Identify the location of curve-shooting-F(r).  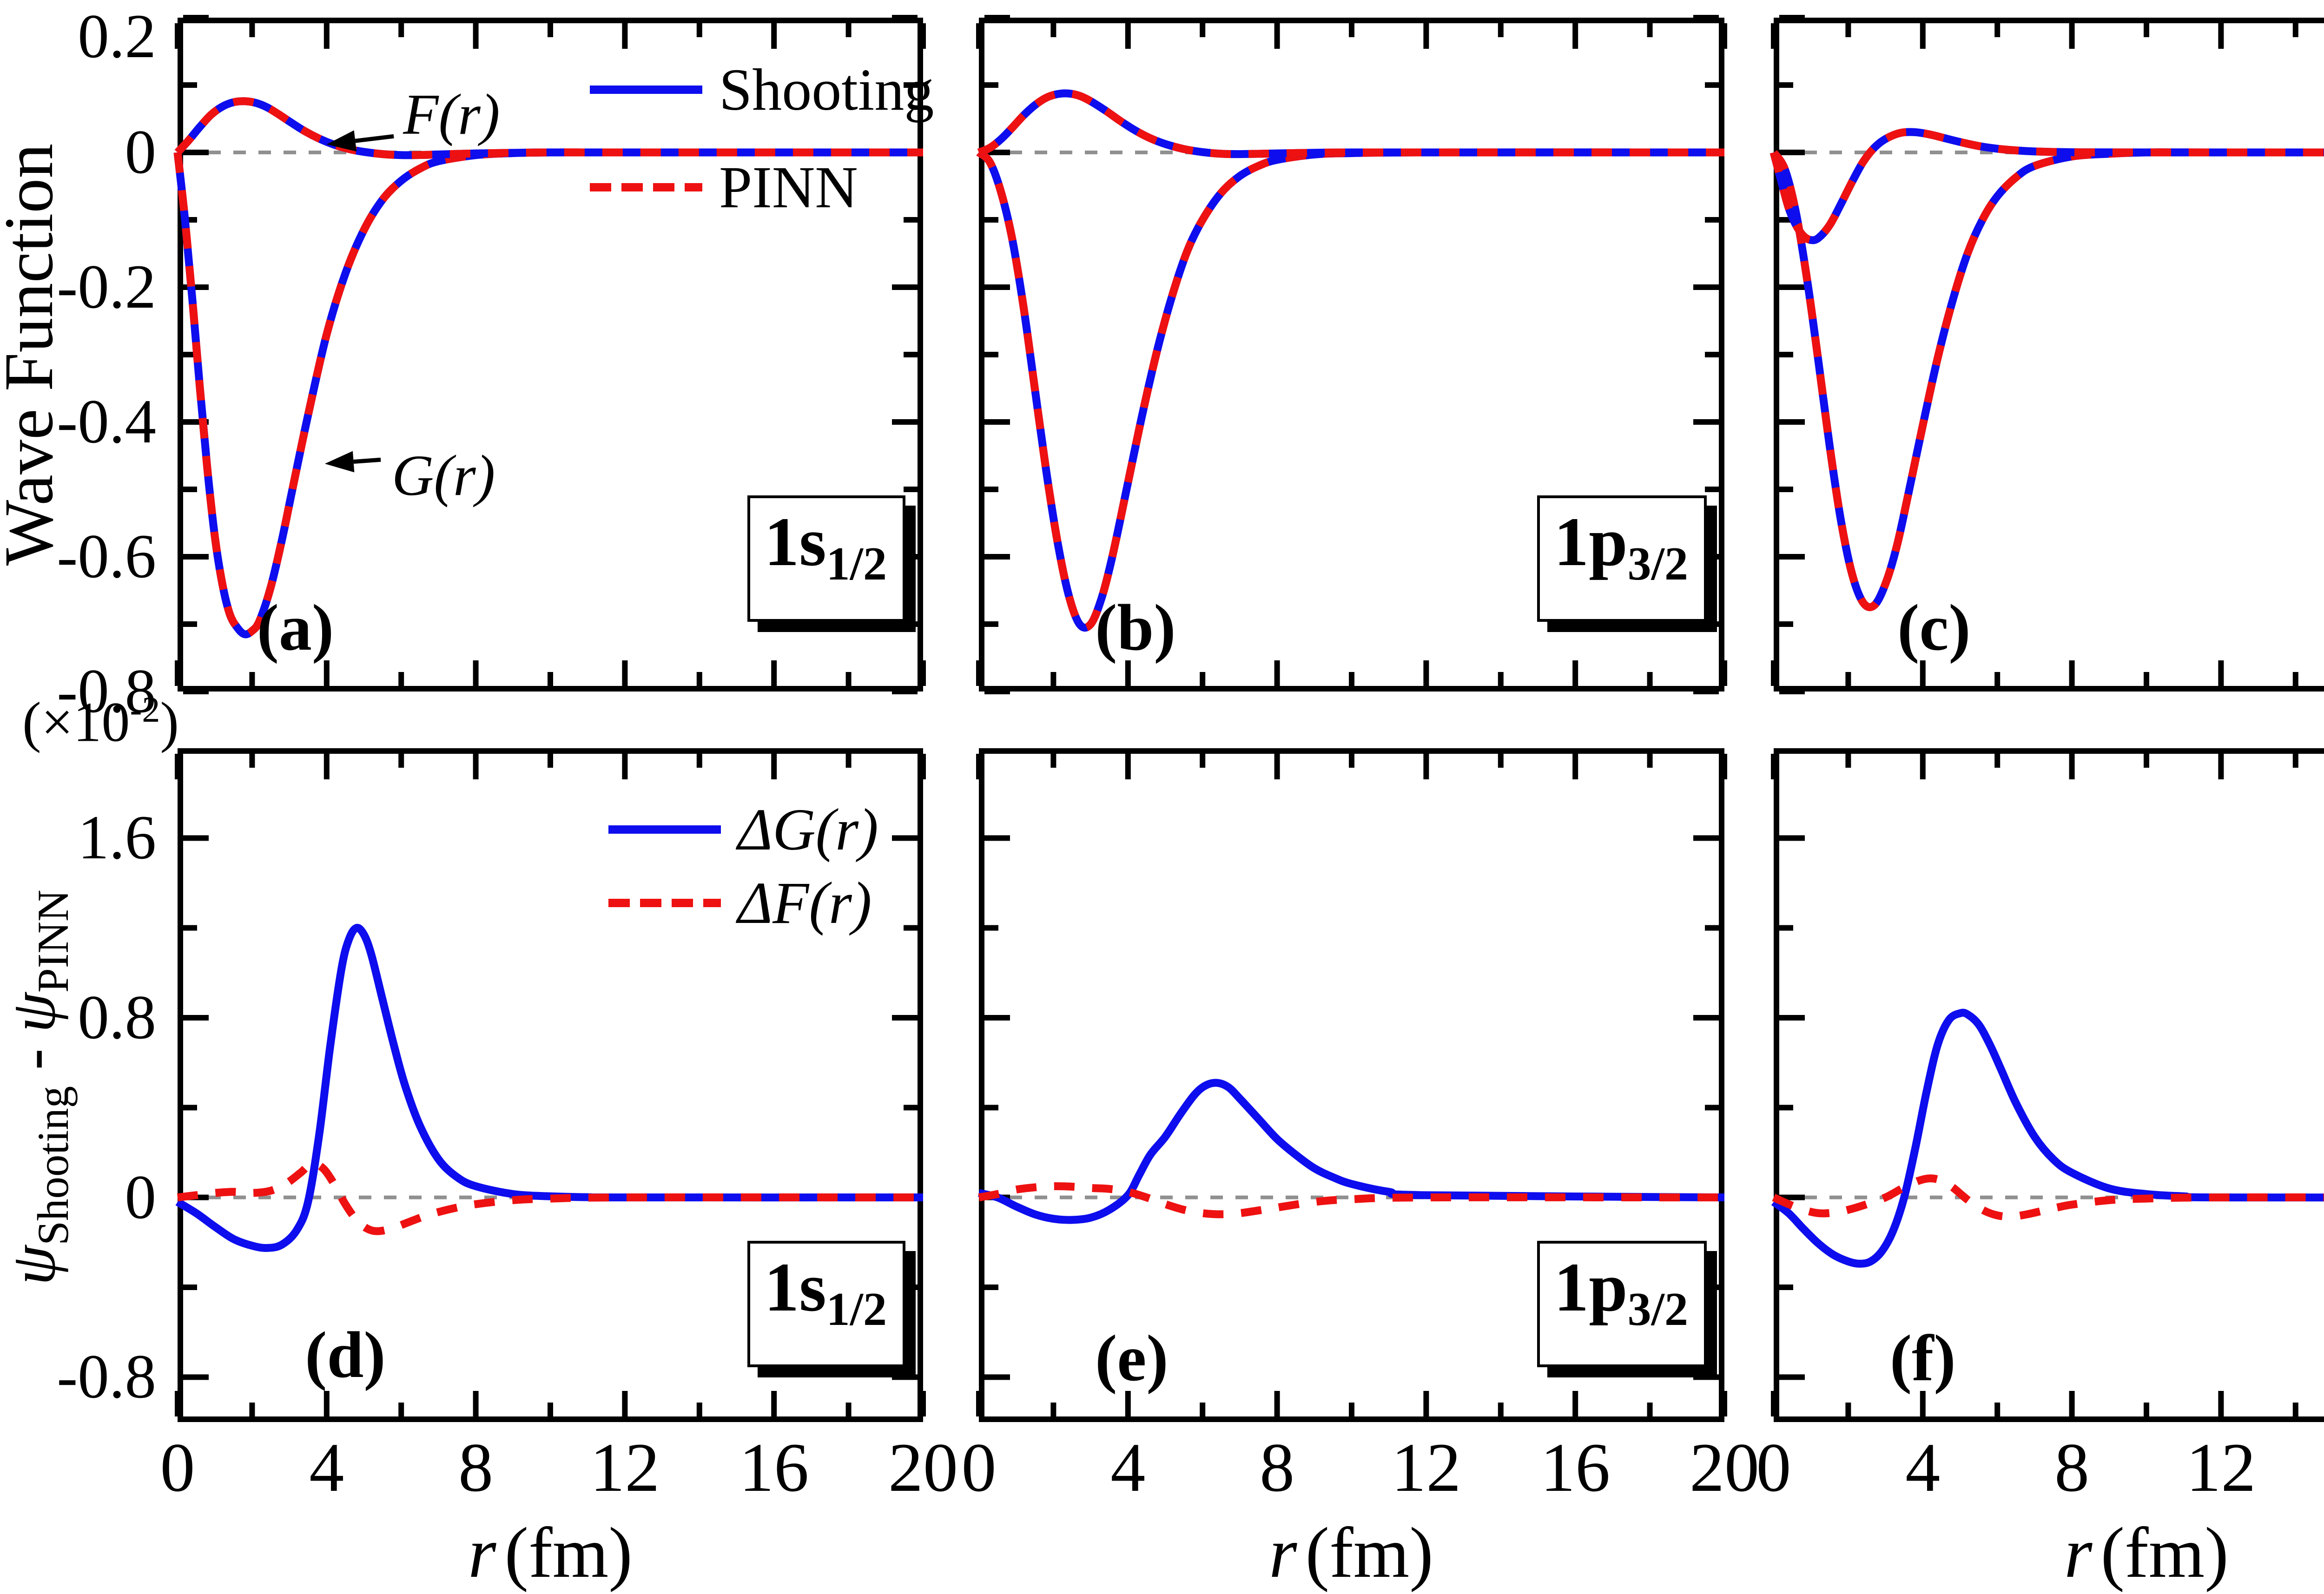
(1350, 124).